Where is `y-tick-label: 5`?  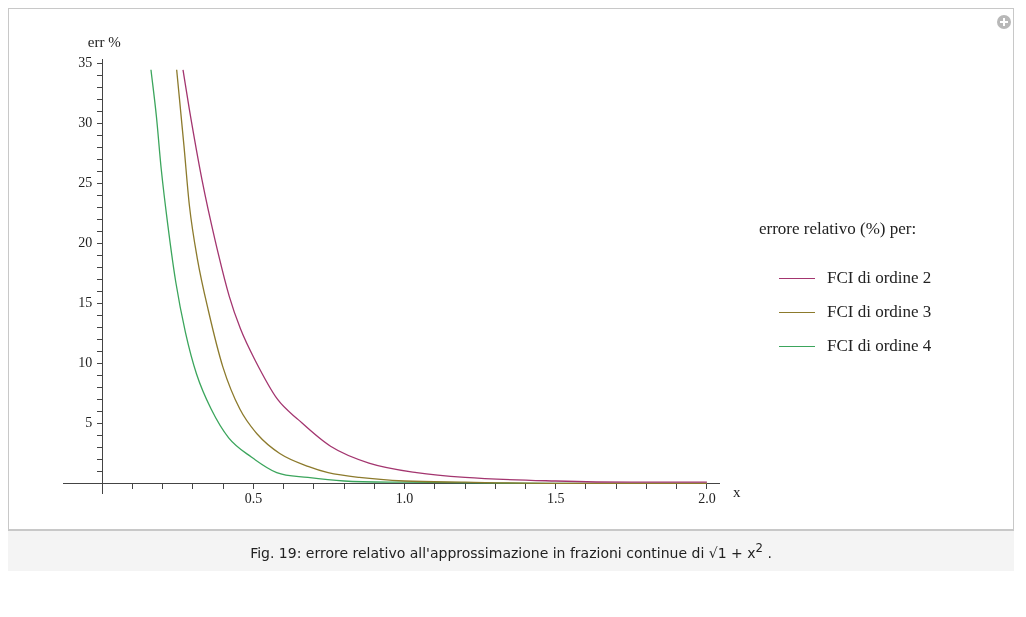 y-tick-label: 5 is located at coordinates (89, 423).